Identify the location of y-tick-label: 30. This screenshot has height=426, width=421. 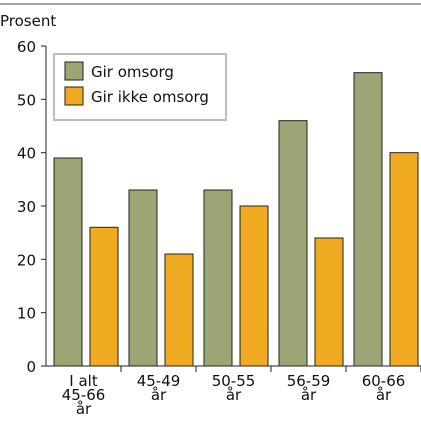
(26, 207).